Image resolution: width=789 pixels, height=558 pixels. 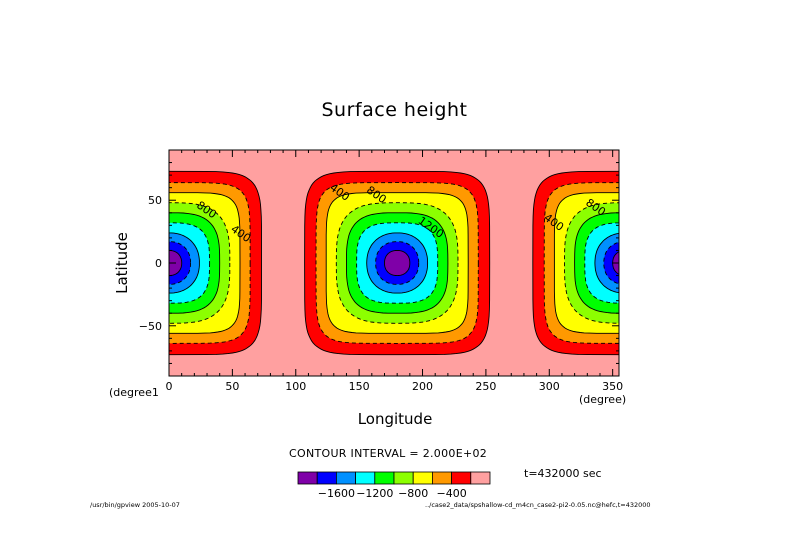 I want to click on x-tick-label-0: 0, so click(x=169, y=386).